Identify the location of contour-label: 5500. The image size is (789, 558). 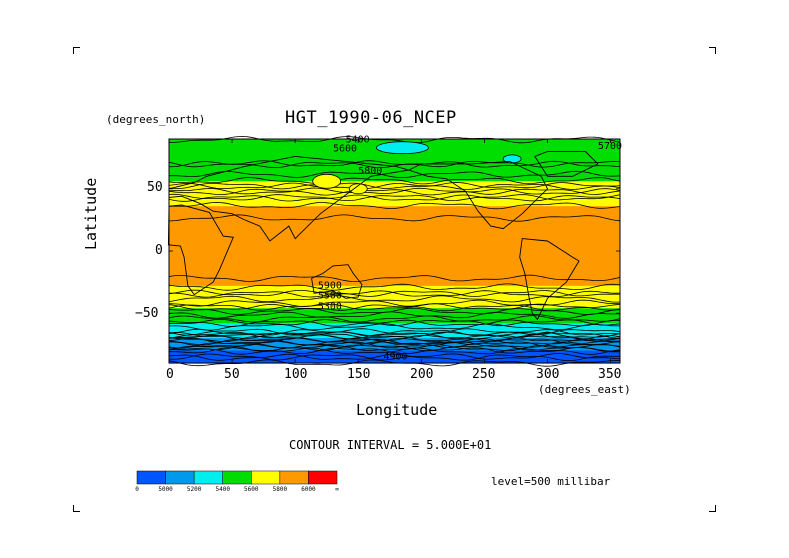
(330, 295).